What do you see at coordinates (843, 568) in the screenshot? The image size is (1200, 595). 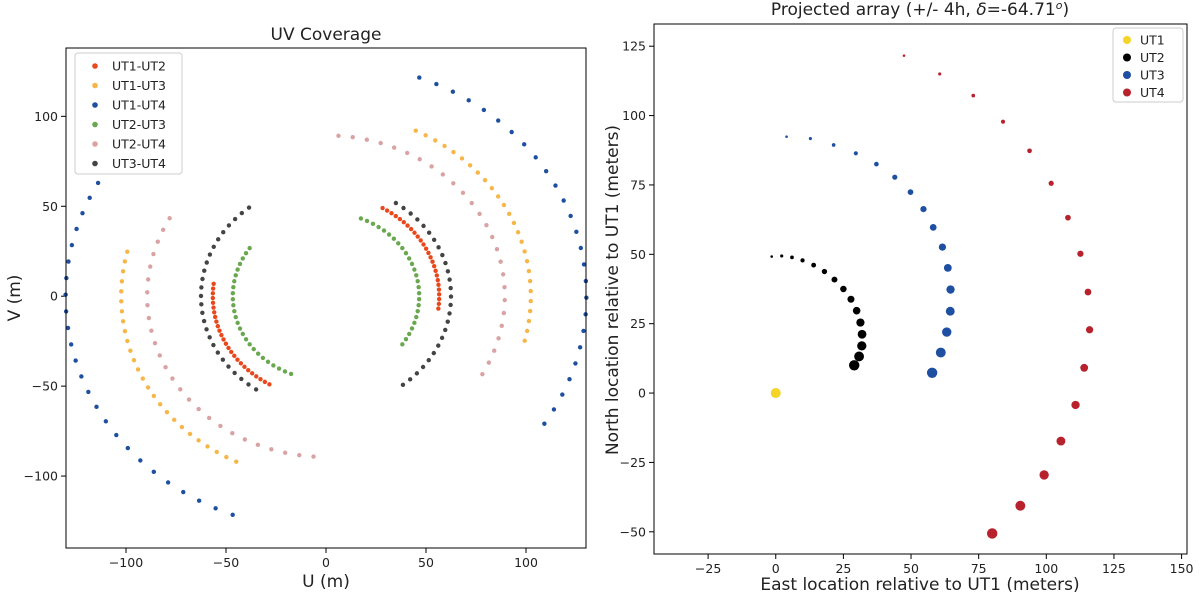 I see `array-x-tick-label: 25` at bounding box center [843, 568].